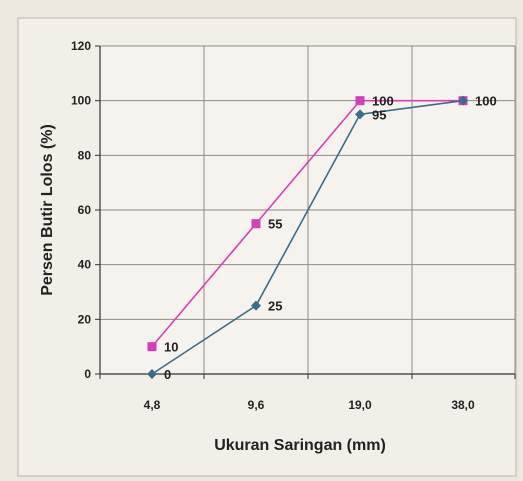  Describe the element at coordinates (275, 224) in the screenshot. I see `data-label: 55` at that location.